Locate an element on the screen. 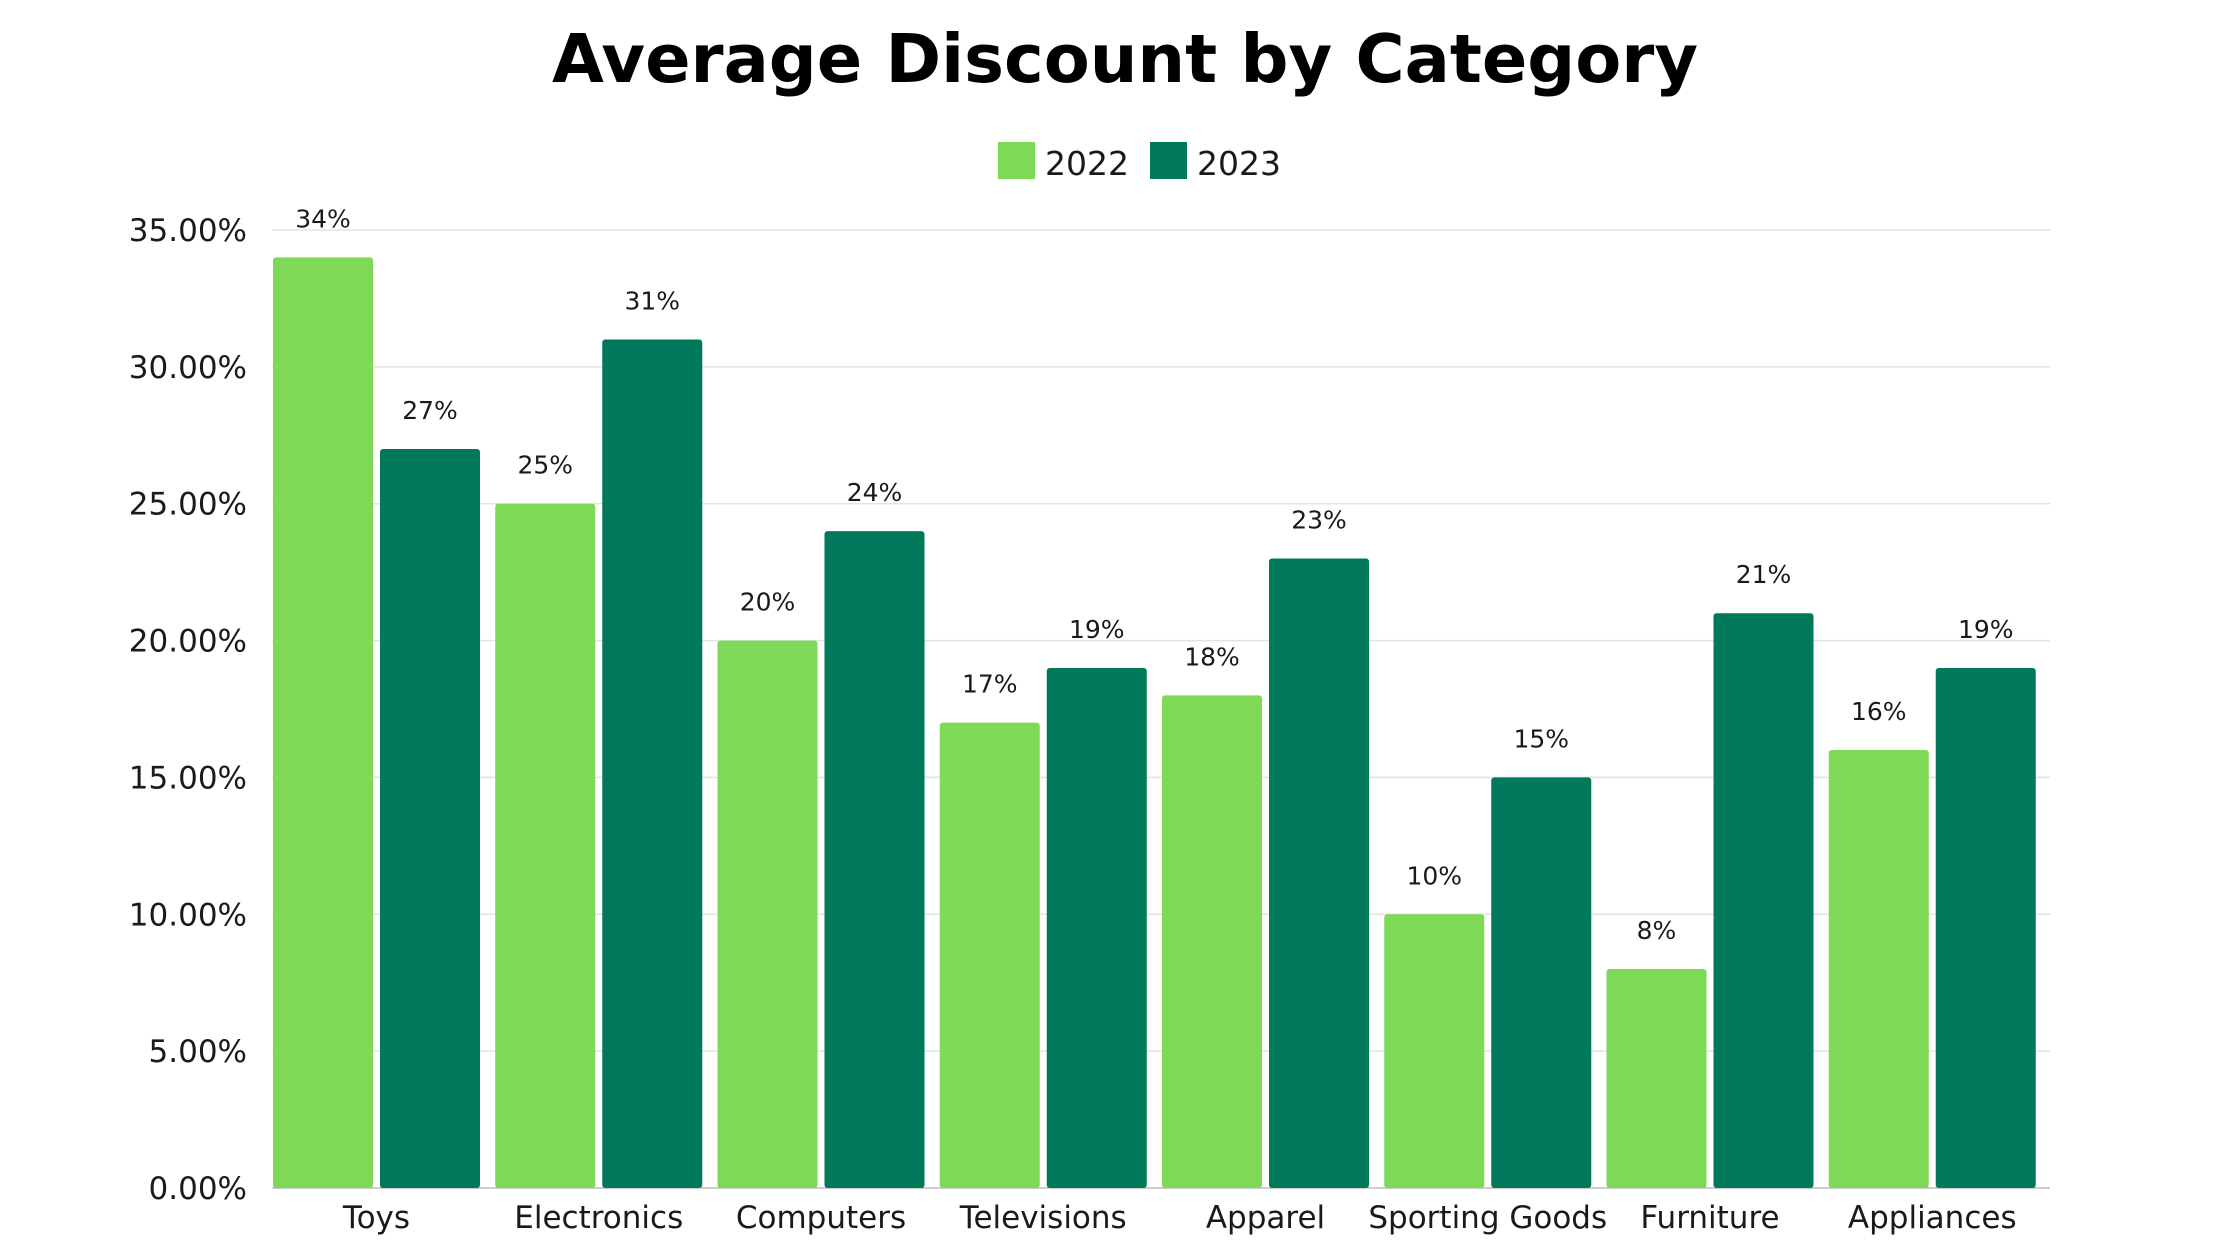 Image resolution: width=2240 pixels, height=1260 pixels. bar-computers-2022 is located at coordinates (767, 914).